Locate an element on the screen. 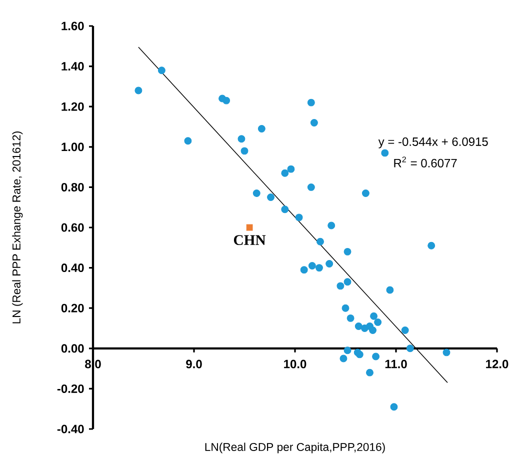 This screenshot has width=515, height=455. y-tick-label: 1.20 is located at coordinates (73, 106).